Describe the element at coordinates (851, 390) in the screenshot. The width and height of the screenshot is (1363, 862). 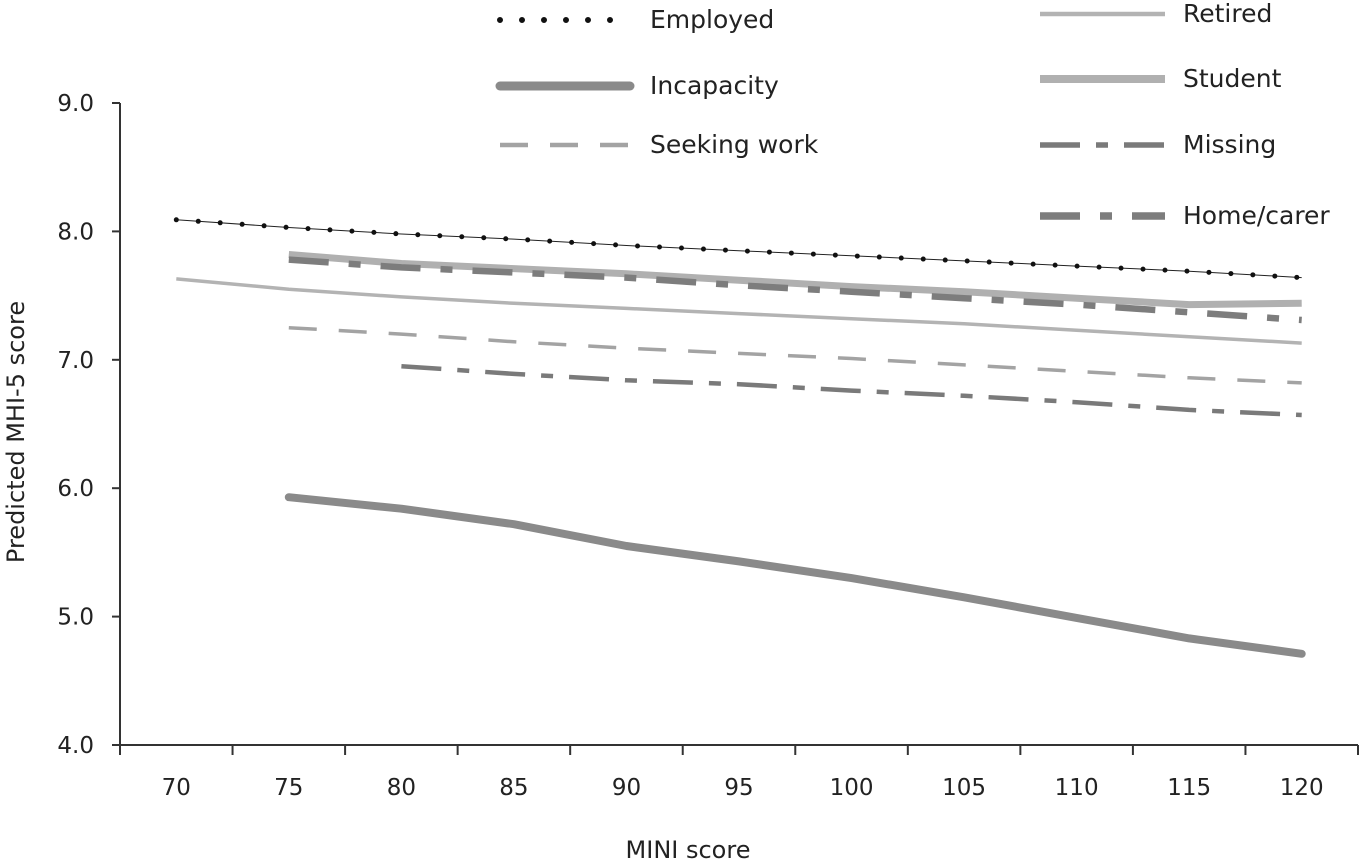
I see `series-missing-line` at that location.